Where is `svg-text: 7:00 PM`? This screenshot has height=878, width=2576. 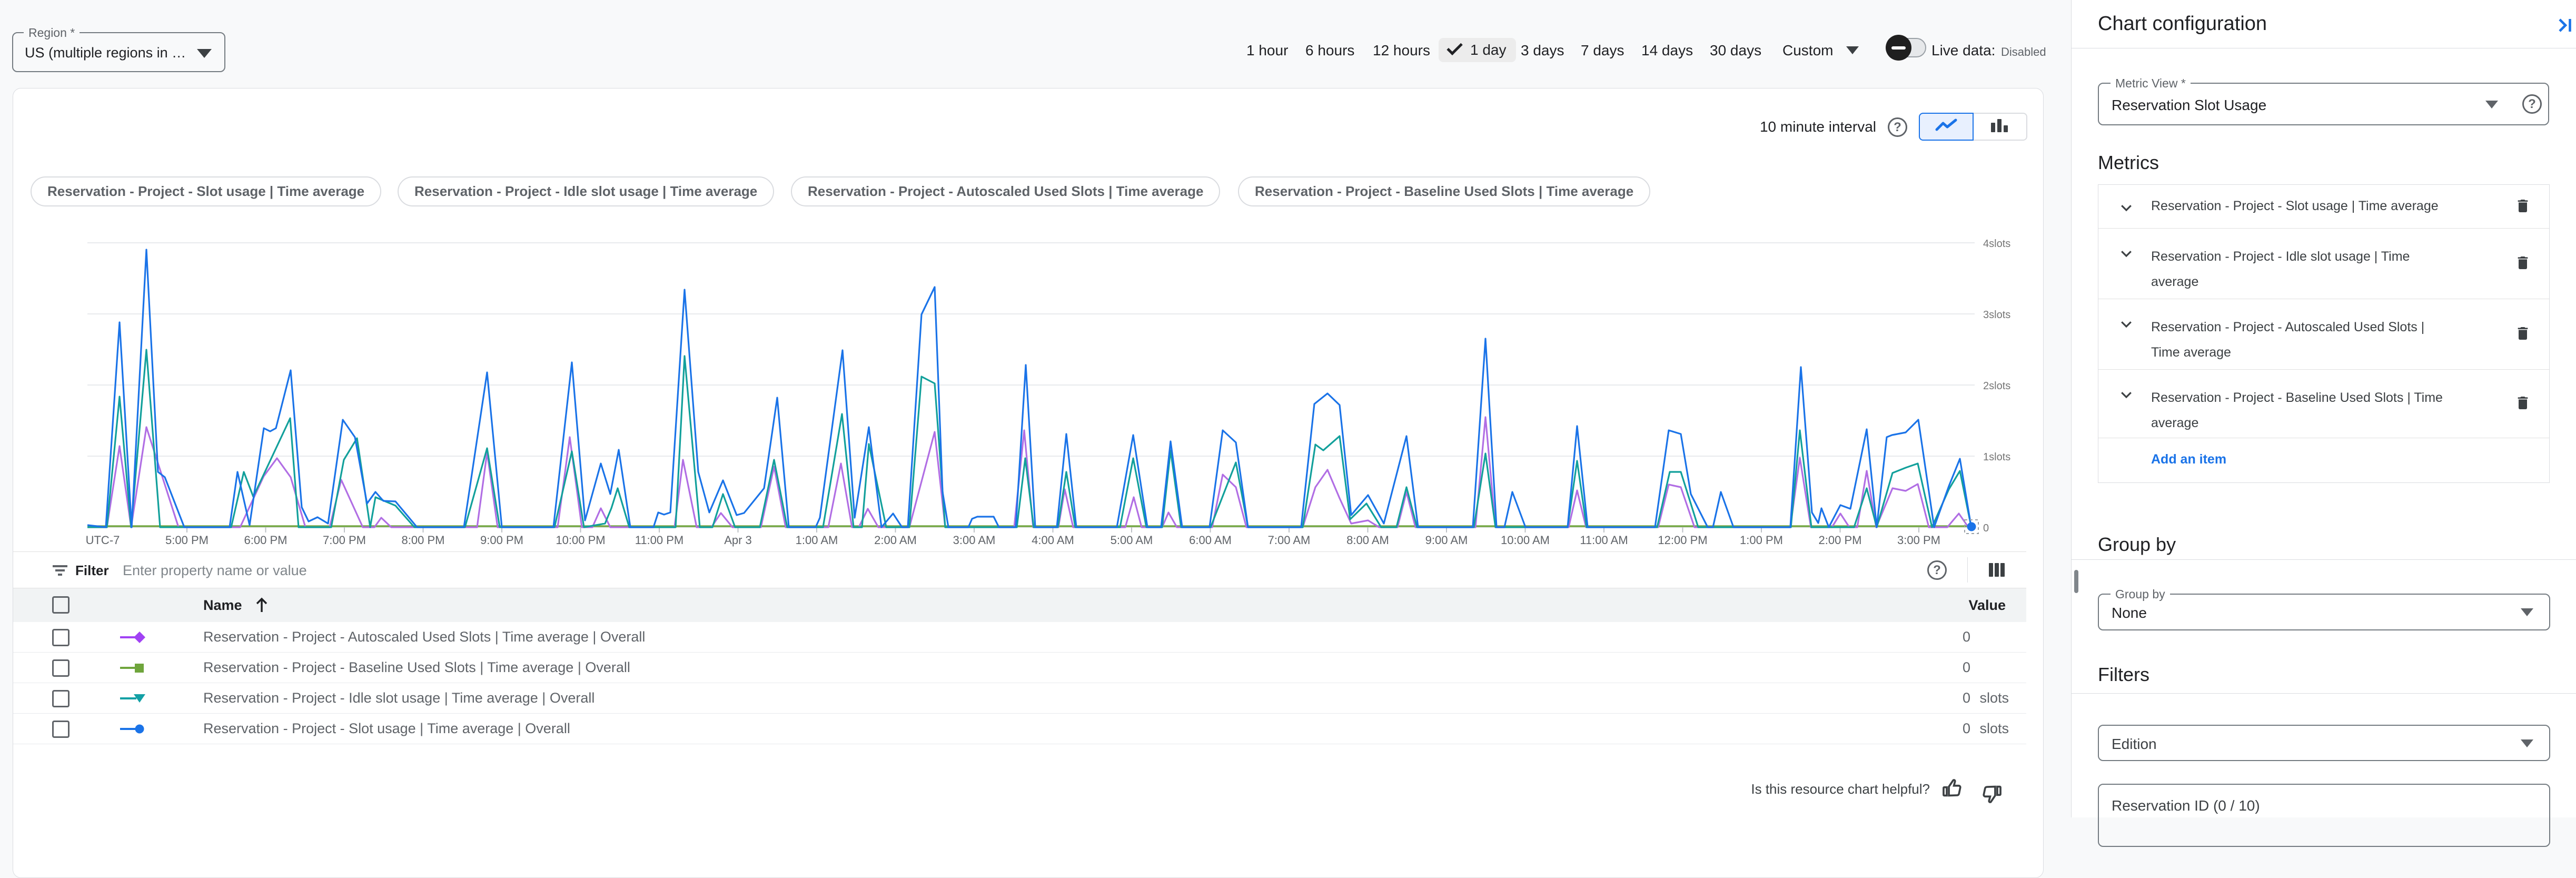 svg-text: 7:00 PM is located at coordinates (344, 540).